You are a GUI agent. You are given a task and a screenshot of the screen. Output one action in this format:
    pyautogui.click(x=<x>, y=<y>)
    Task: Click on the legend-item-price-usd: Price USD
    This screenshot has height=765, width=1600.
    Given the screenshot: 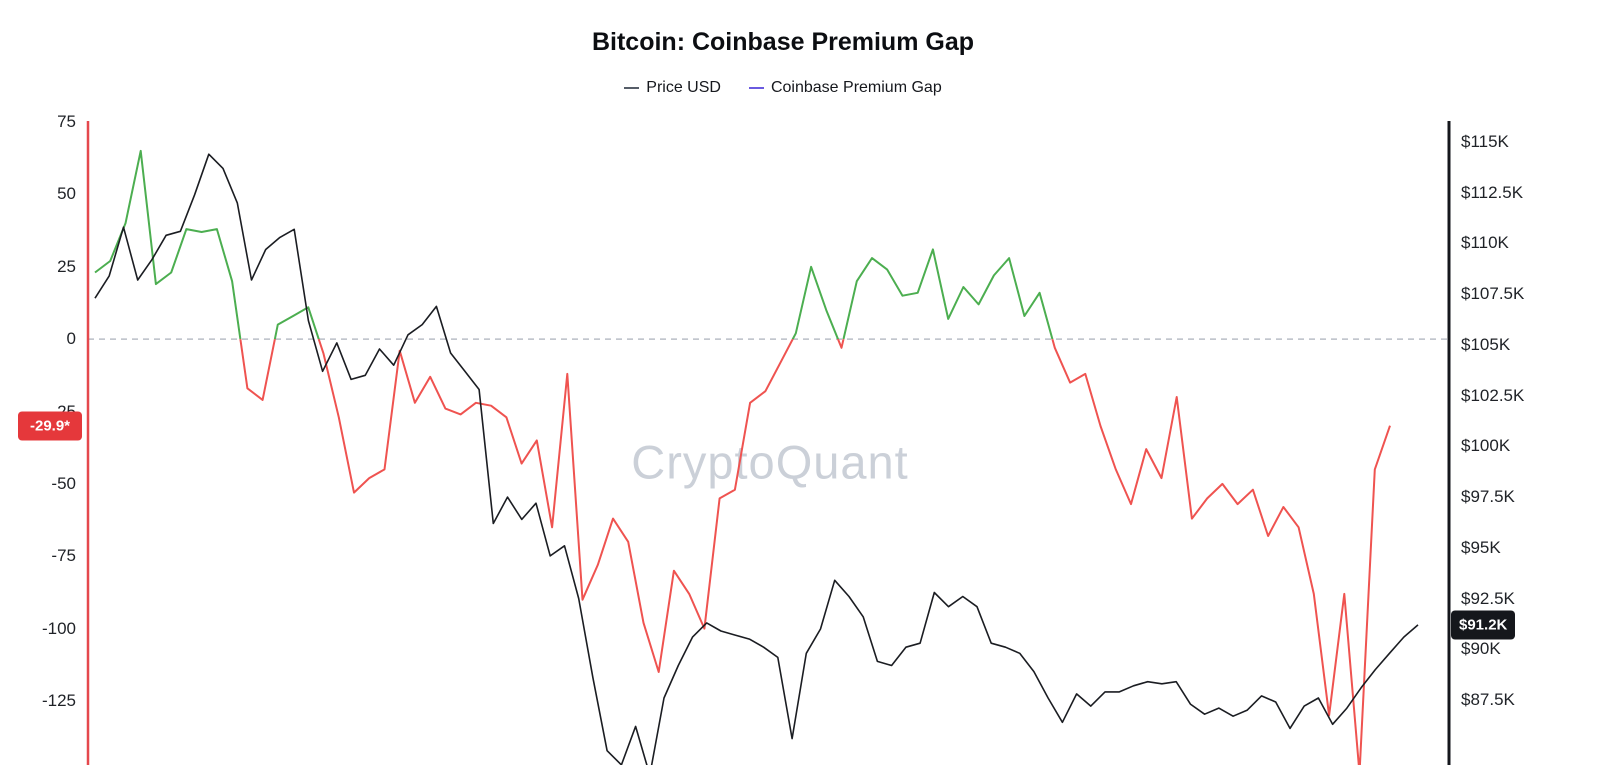 What is the action you would take?
    pyautogui.click(x=672, y=88)
    